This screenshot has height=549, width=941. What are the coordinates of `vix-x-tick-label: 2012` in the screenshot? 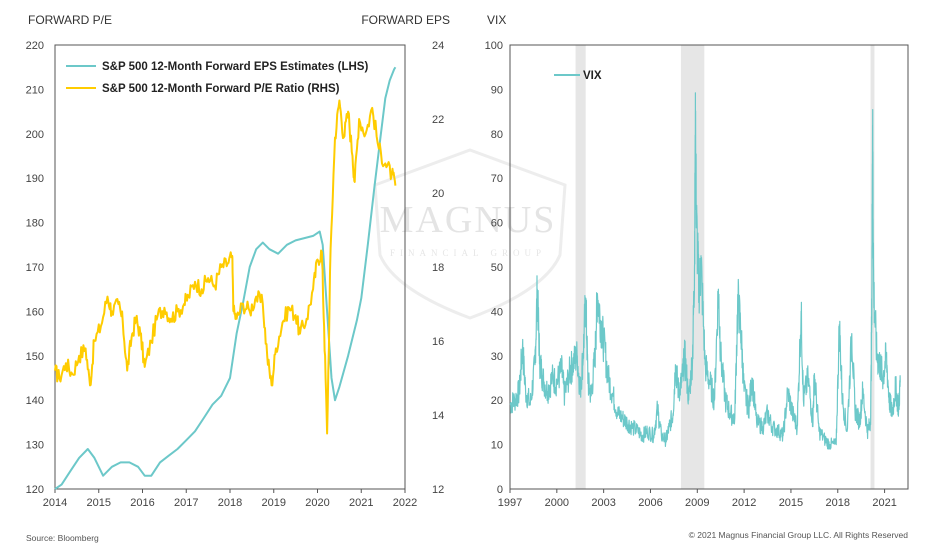 It's located at (744, 503).